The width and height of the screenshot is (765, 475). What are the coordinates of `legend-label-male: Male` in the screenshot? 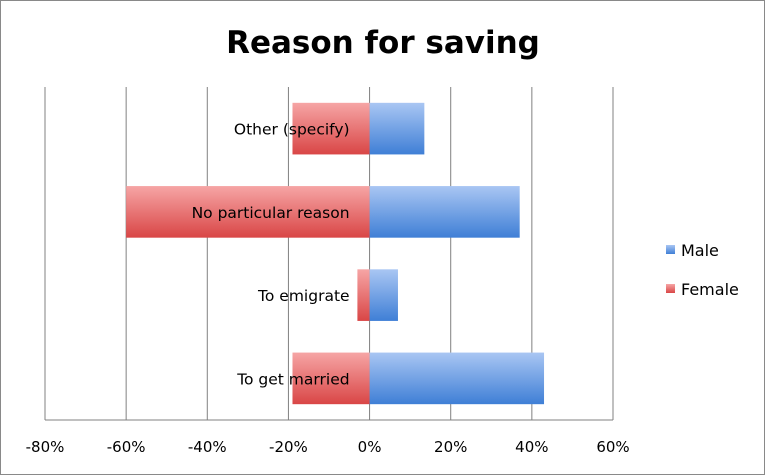 It's located at (700, 250).